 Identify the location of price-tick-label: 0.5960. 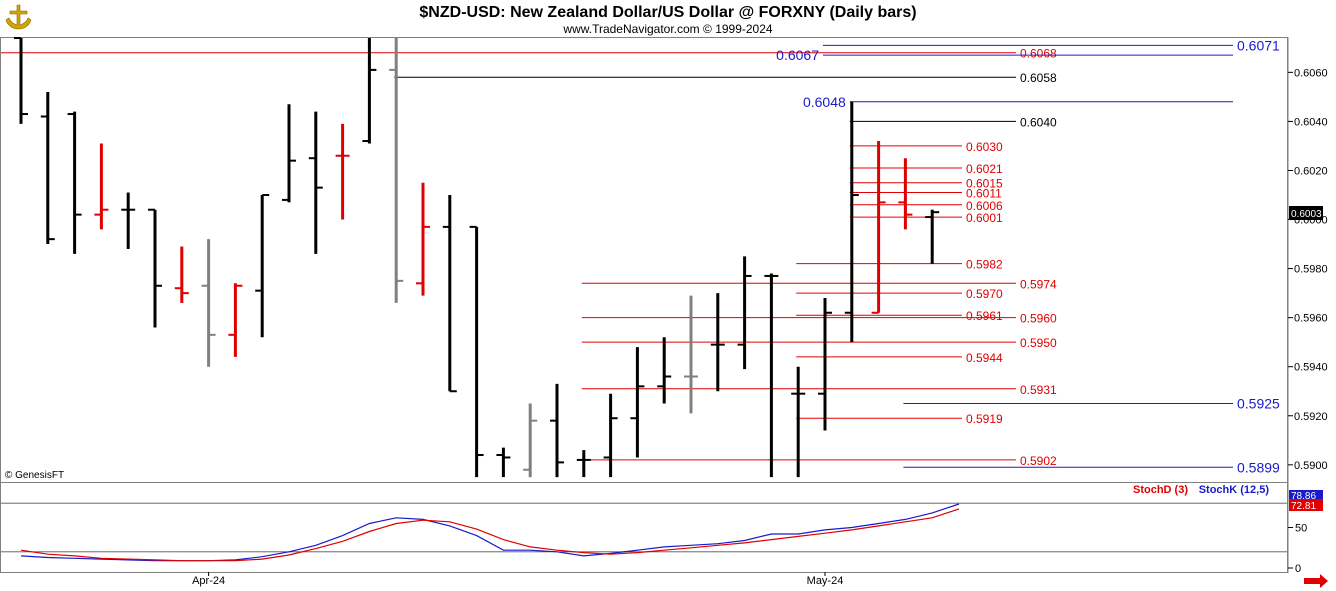
(1311, 319).